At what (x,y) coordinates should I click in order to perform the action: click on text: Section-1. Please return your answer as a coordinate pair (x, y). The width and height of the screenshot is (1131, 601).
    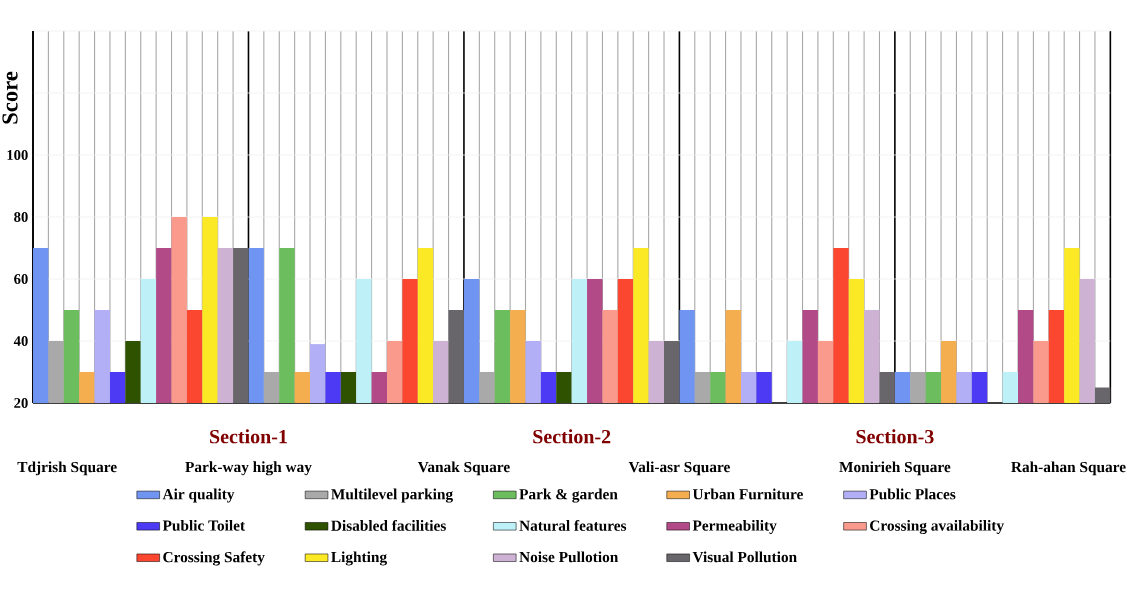
    Looking at the image, I should click on (248, 436).